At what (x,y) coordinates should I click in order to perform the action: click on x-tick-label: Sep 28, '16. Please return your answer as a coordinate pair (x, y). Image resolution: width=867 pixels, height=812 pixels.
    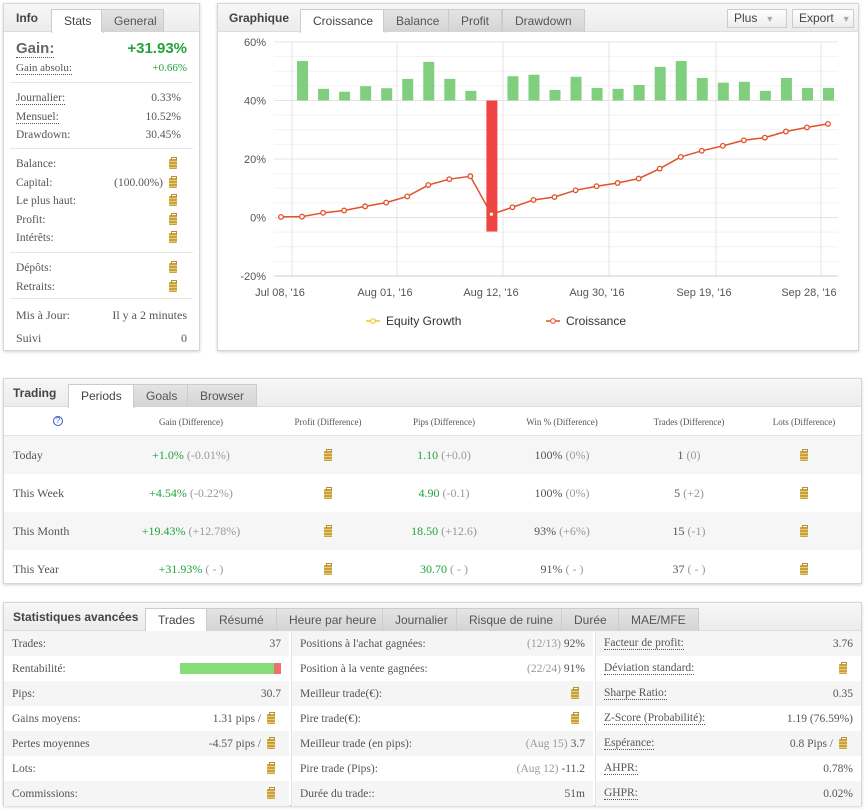
    Looking at the image, I should click on (808, 293).